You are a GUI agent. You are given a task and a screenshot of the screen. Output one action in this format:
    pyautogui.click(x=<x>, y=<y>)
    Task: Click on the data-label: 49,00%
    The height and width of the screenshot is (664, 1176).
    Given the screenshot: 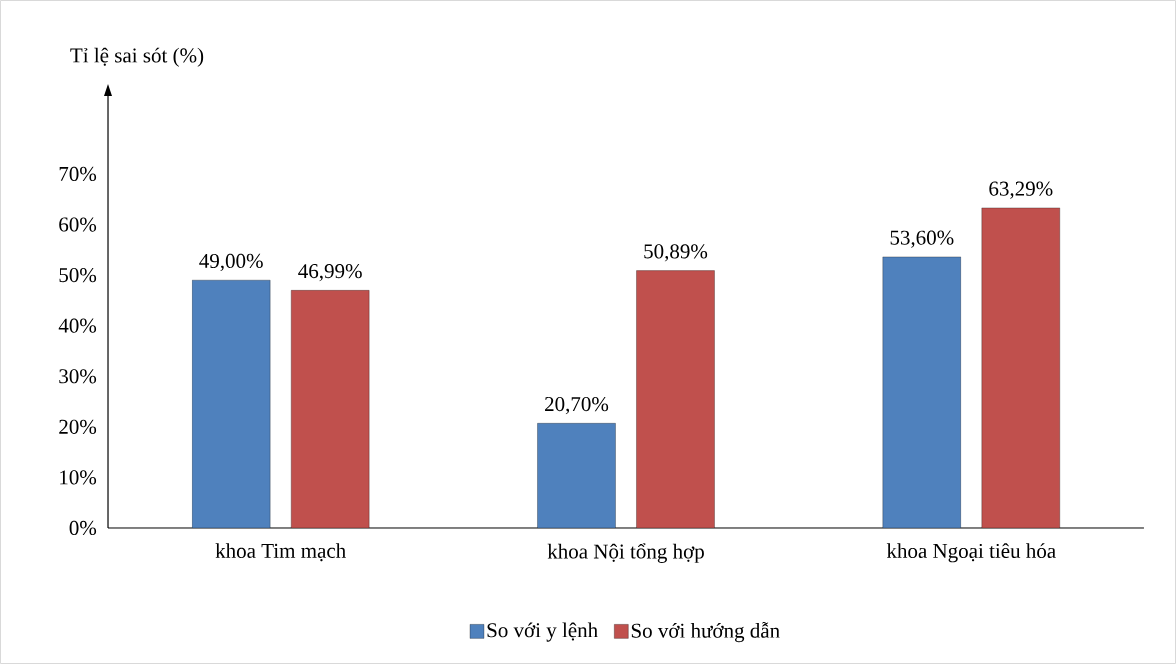 What is the action you would take?
    pyautogui.click(x=231, y=262)
    